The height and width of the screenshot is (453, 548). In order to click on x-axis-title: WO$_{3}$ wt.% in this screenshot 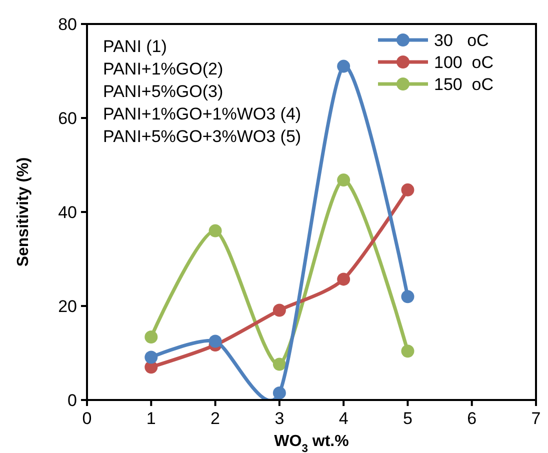, I will do `click(311, 443)`.